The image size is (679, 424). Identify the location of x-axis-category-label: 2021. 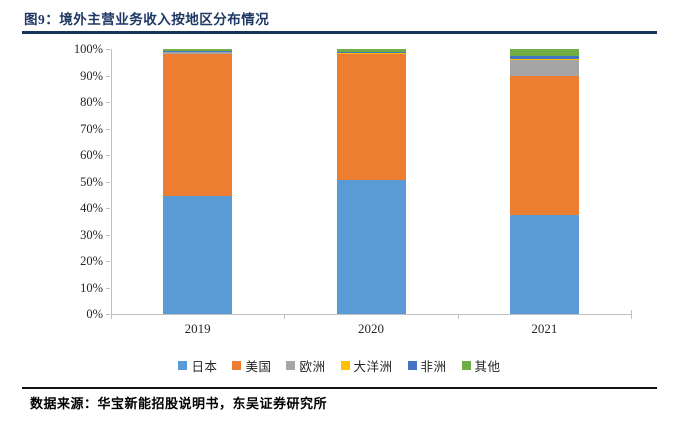
(544, 328).